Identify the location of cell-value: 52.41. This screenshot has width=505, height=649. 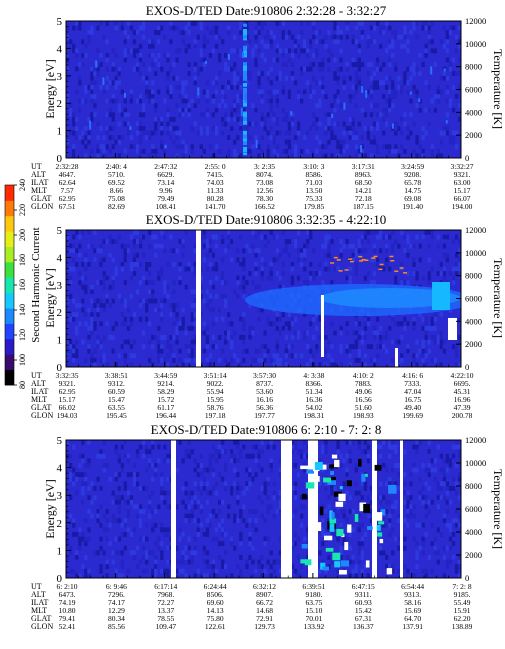
(67, 626).